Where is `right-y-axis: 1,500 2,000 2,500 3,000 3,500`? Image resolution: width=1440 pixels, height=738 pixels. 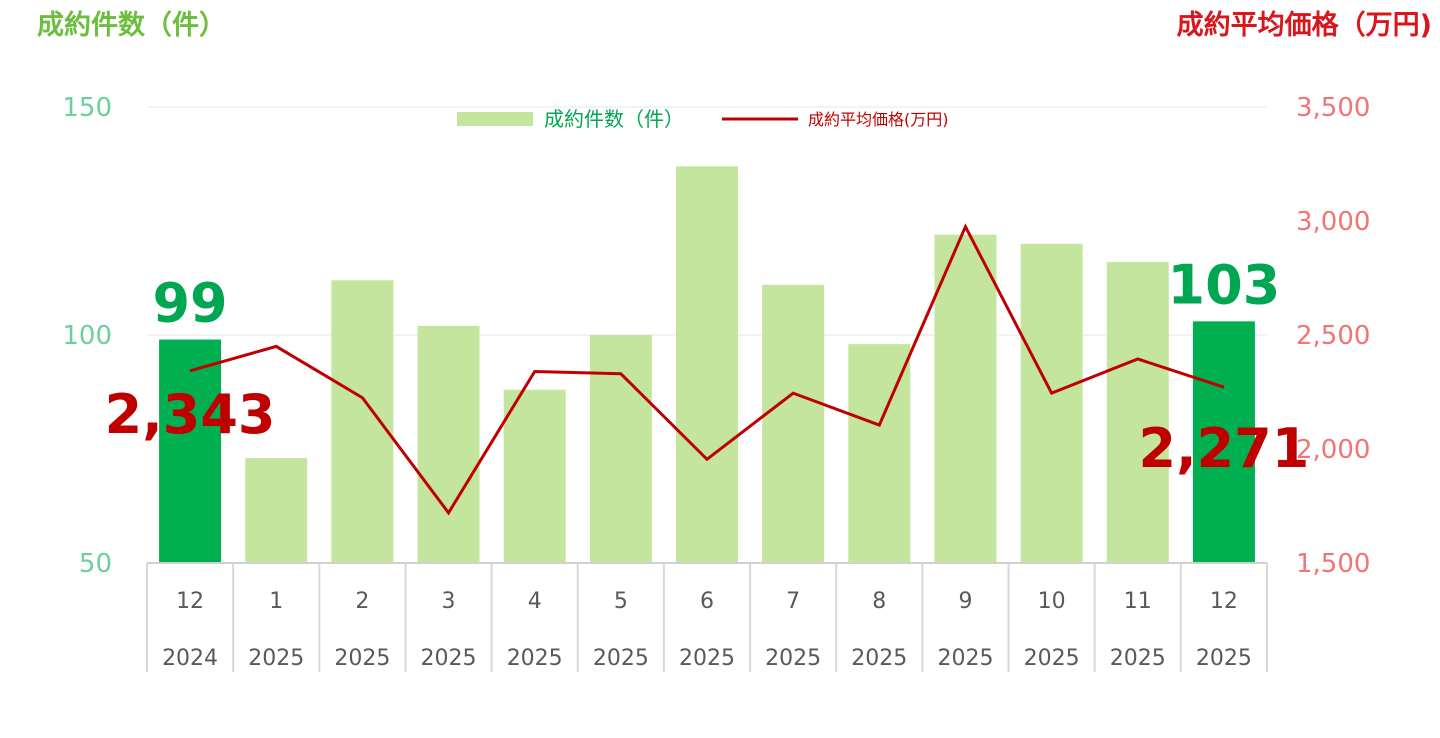
right-y-axis: 1,500 2,000 2,500 3,000 3,500 is located at coordinates (1333, 336).